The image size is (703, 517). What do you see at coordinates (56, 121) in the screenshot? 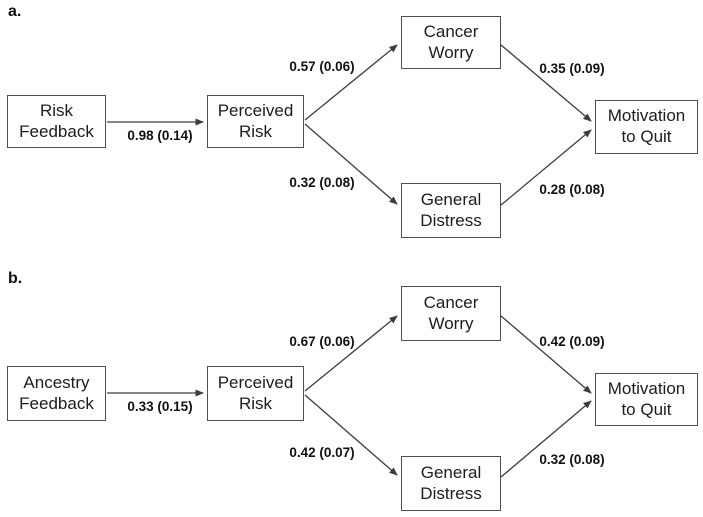
I see `node-risk-feedback: Risk Feedback` at bounding box center [56, 121].